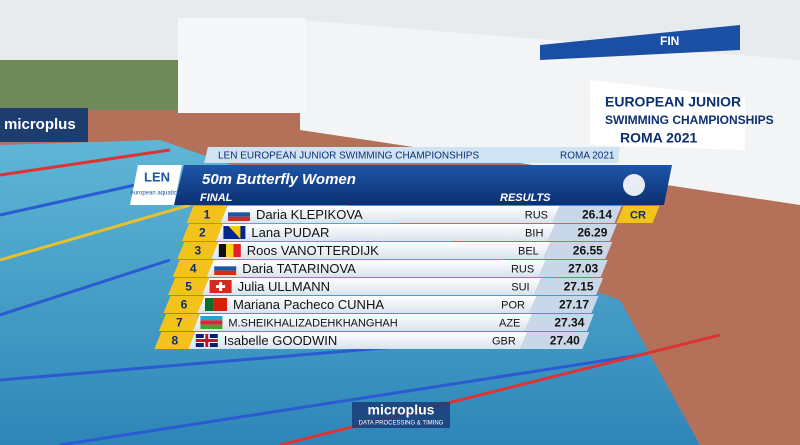  I want to click on result-row: 1 Daria KLEPIKOVA RUS 26.14 CR, so click(423, 214).